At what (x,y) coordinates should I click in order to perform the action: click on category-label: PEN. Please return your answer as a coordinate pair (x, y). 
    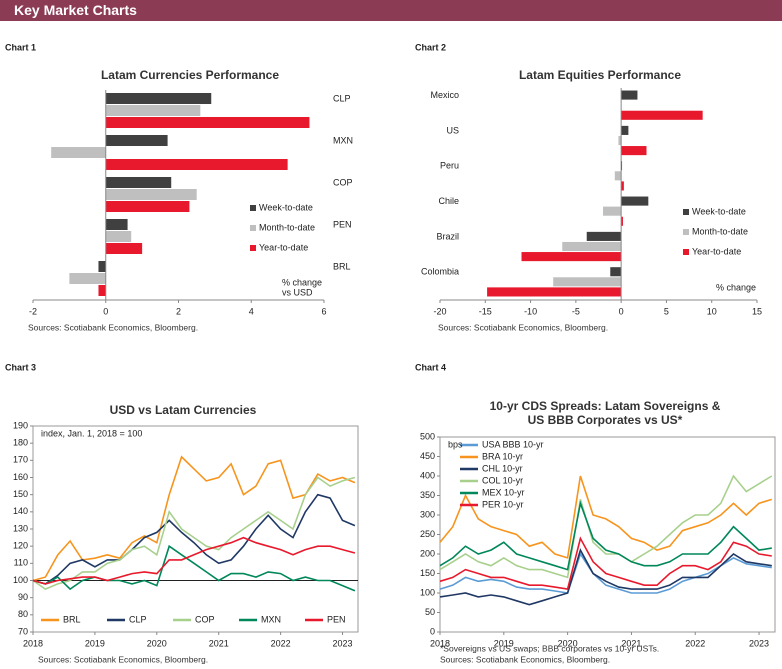
    Looking at the image, I should click on (342, 224).